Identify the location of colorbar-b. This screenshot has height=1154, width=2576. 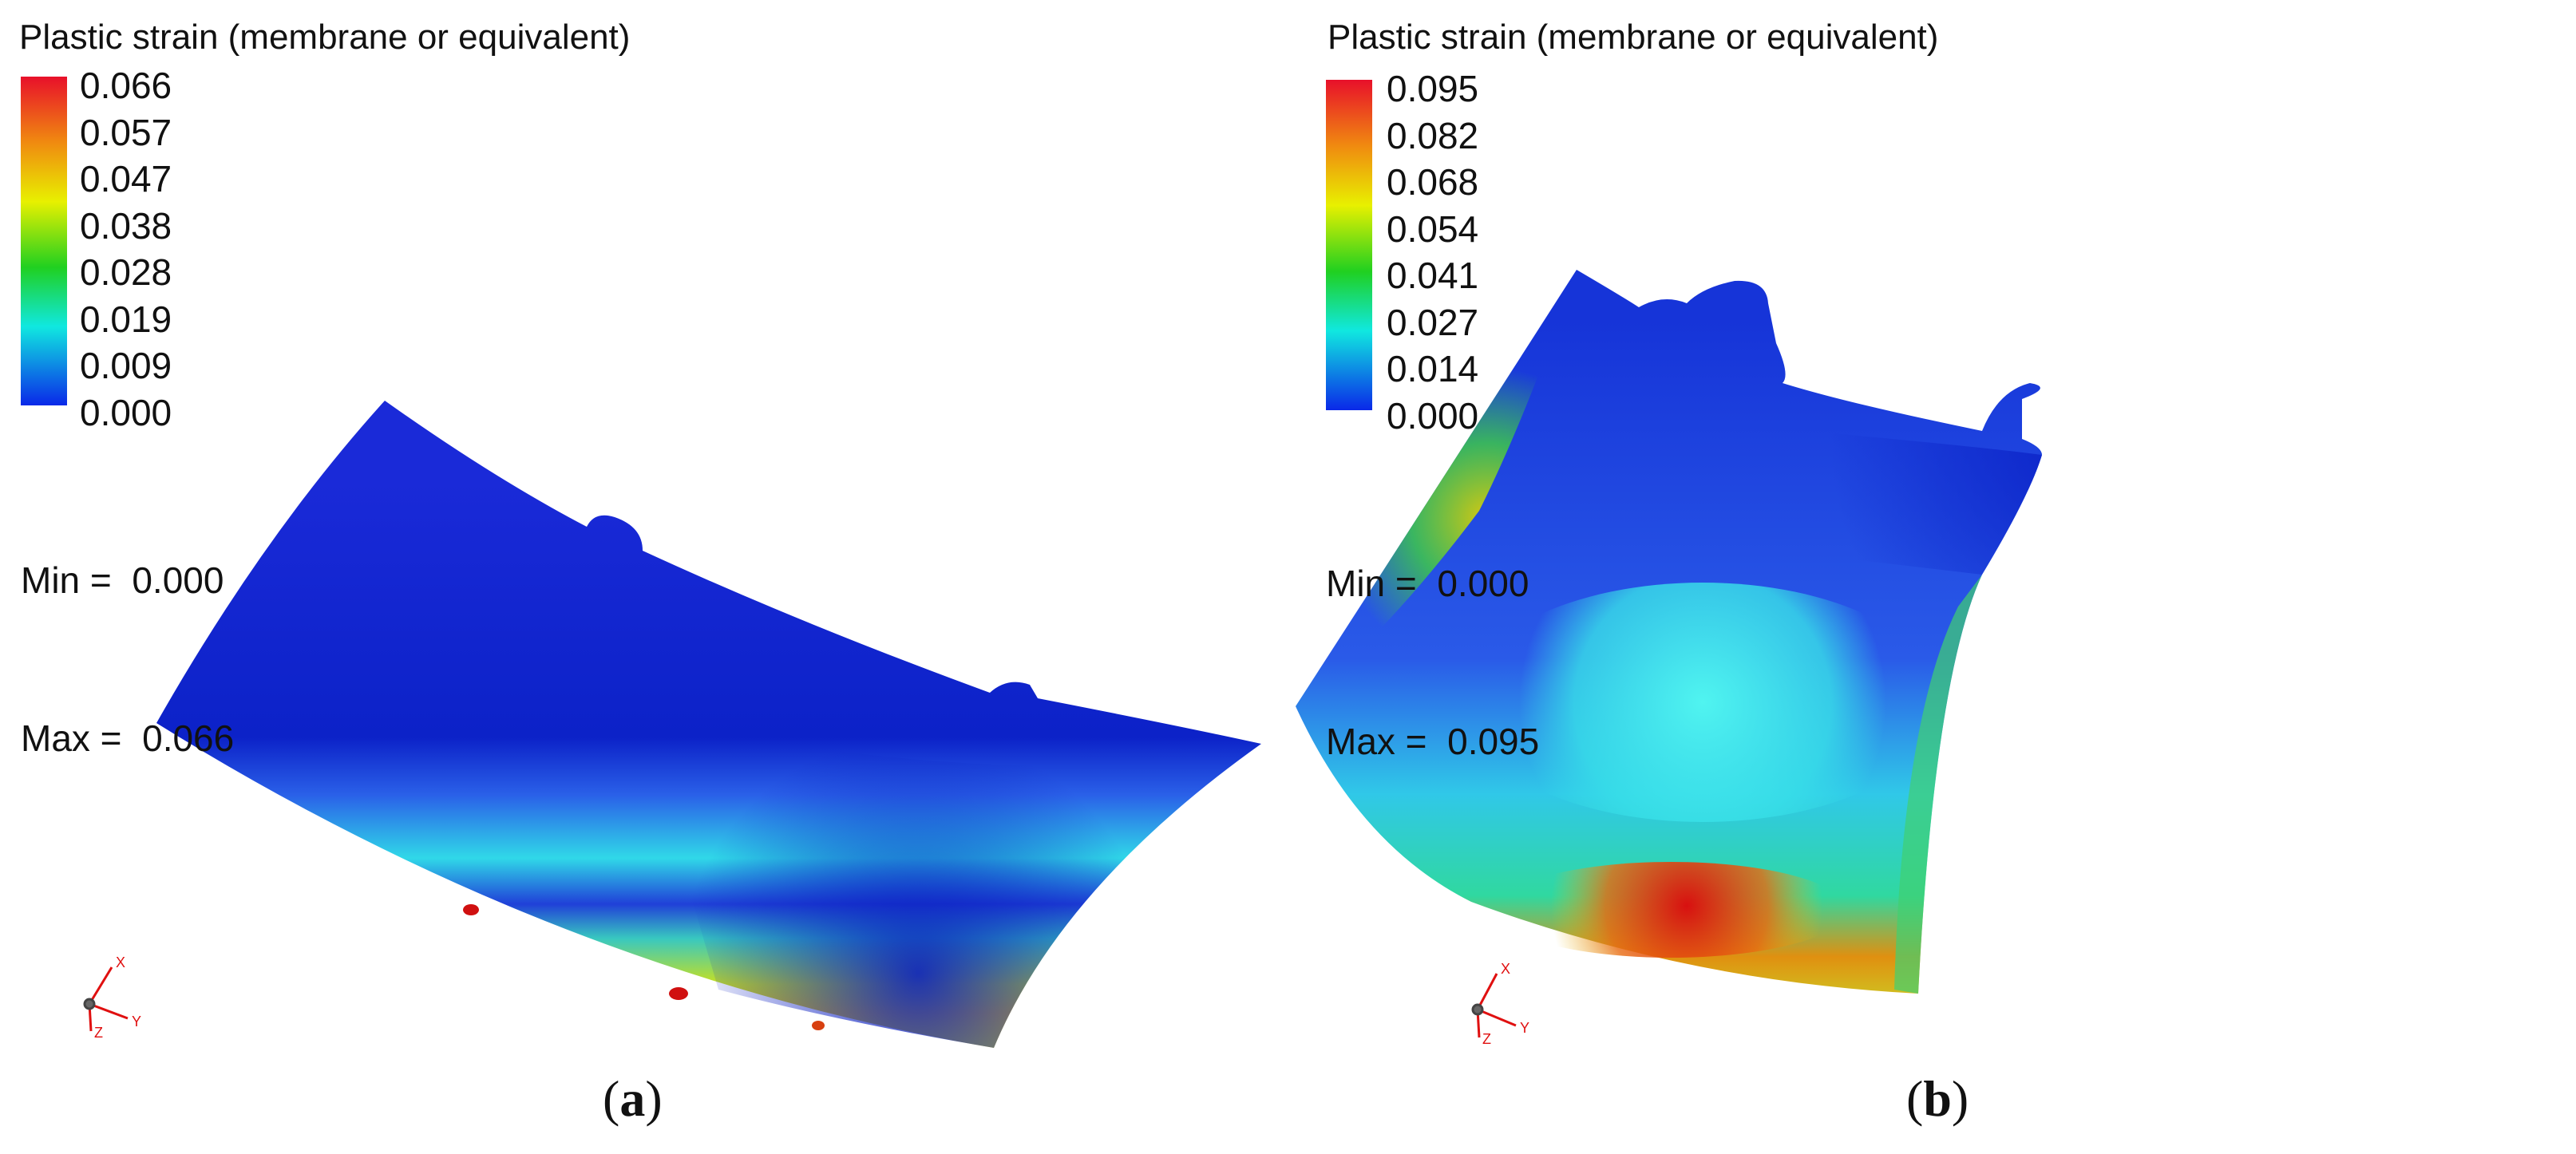
(1349, 245).